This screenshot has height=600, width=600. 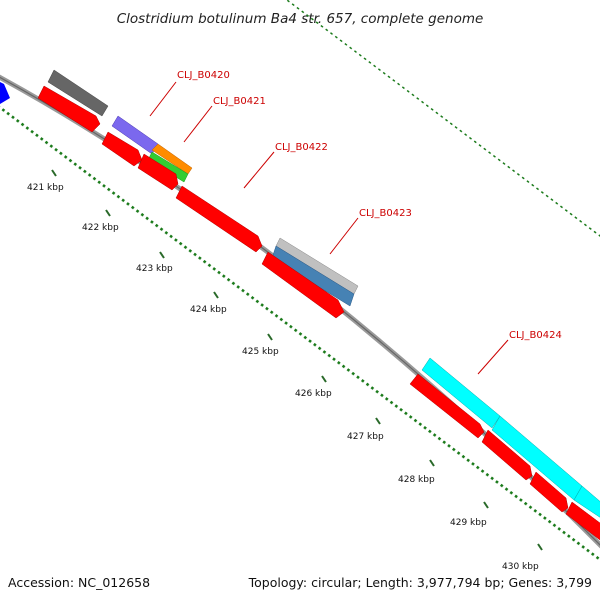 What do you see at coordinates (385, 213) in the screenshot?
I see `gene-label-b0423: CLJ_B0423` at bounding box center [385, 213].